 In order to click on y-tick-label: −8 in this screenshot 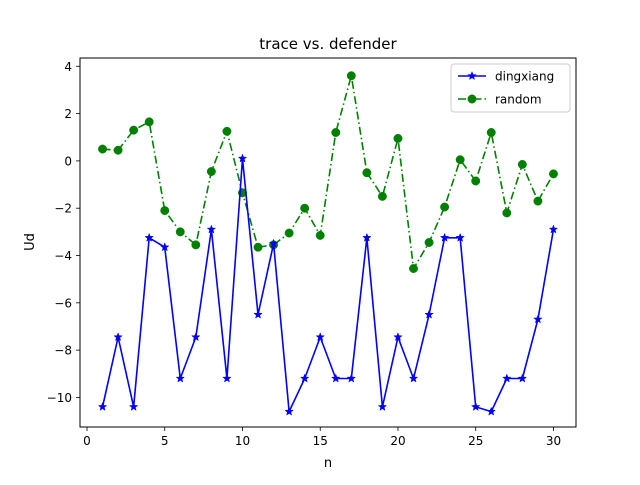, I will do `click(63, 351)`.